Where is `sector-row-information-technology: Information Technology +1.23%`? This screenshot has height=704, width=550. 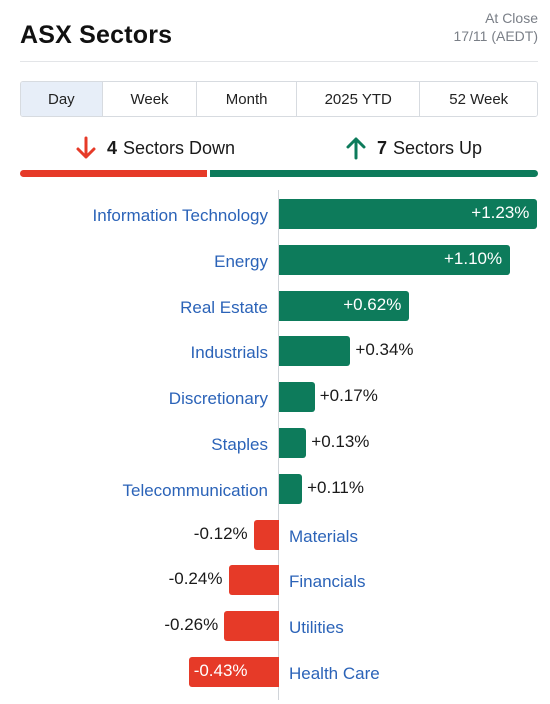 sector-row-information-technology: Information Technology +1.23% is located at coordinates (275, 214).